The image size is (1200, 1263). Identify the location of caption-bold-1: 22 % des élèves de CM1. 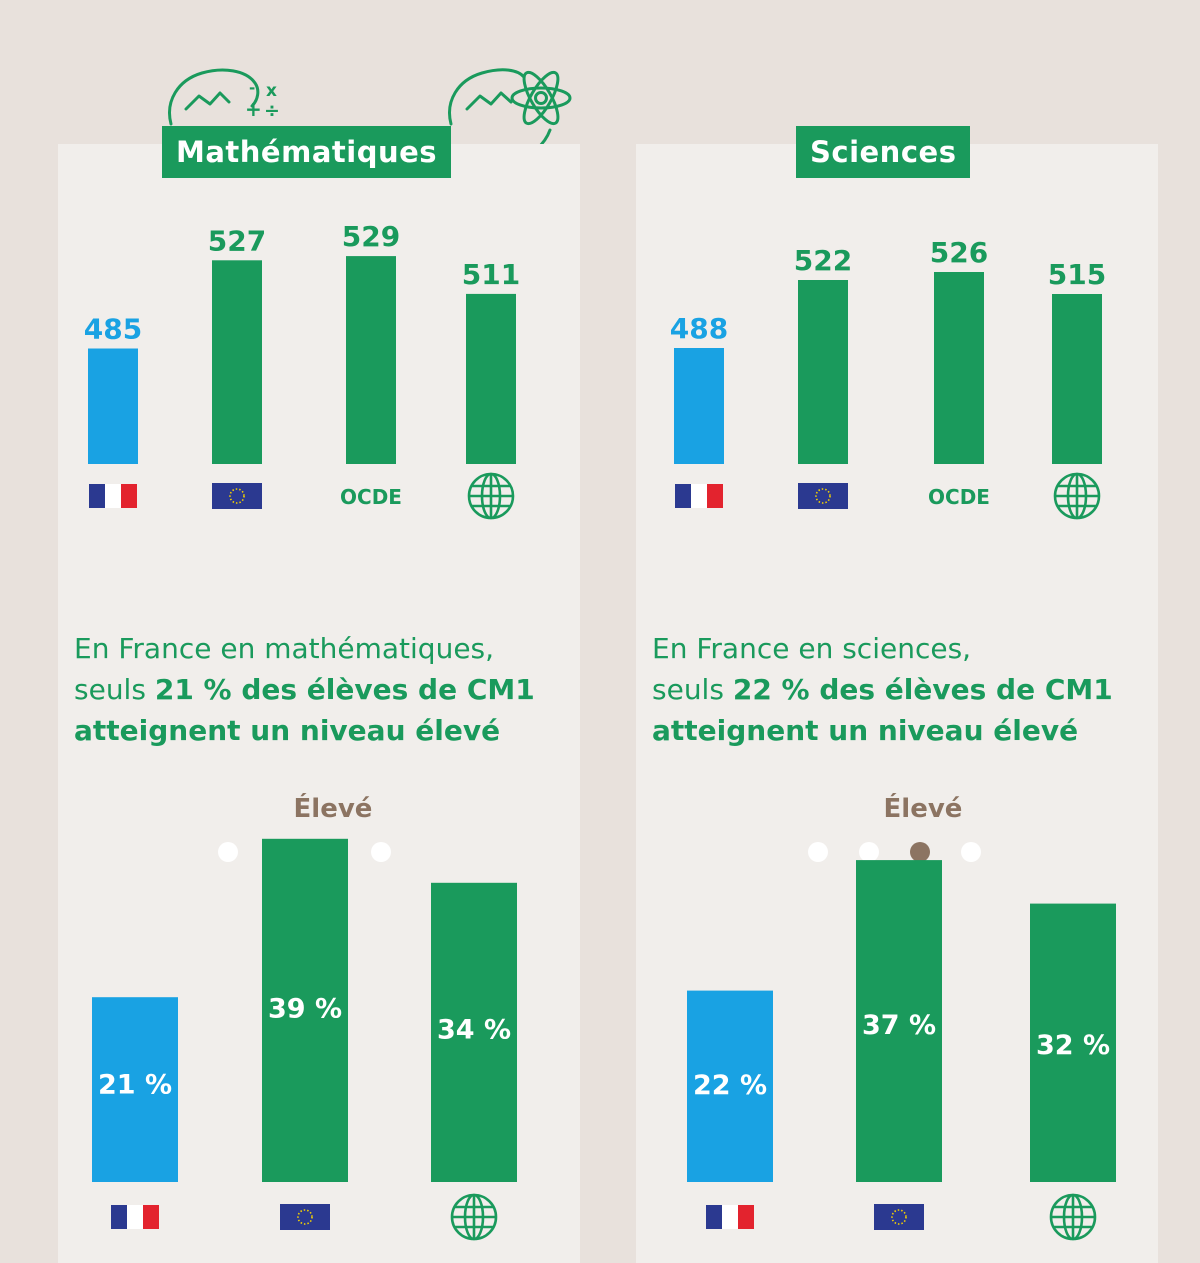
(922, 689).